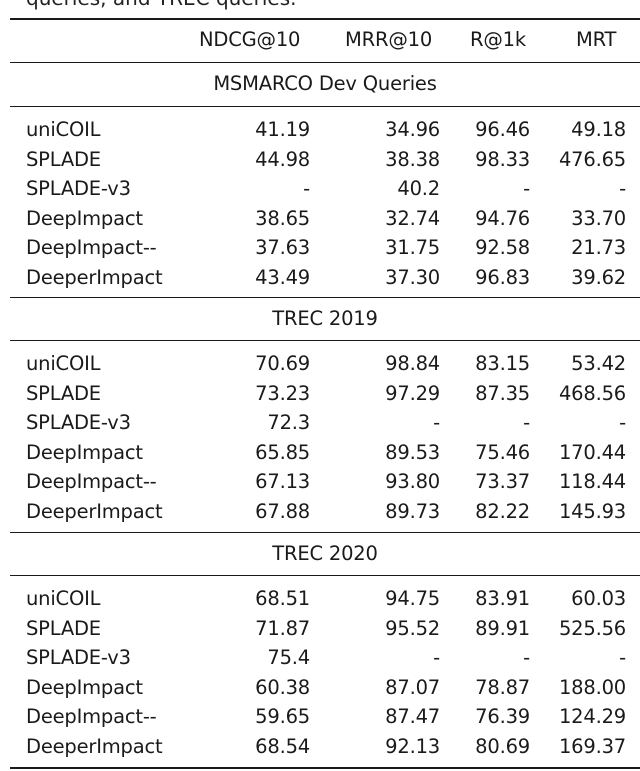  Describe the element at coordinates (282, 159) in the screenshot. I see `cell-ndcg10: 44.98` at that location.